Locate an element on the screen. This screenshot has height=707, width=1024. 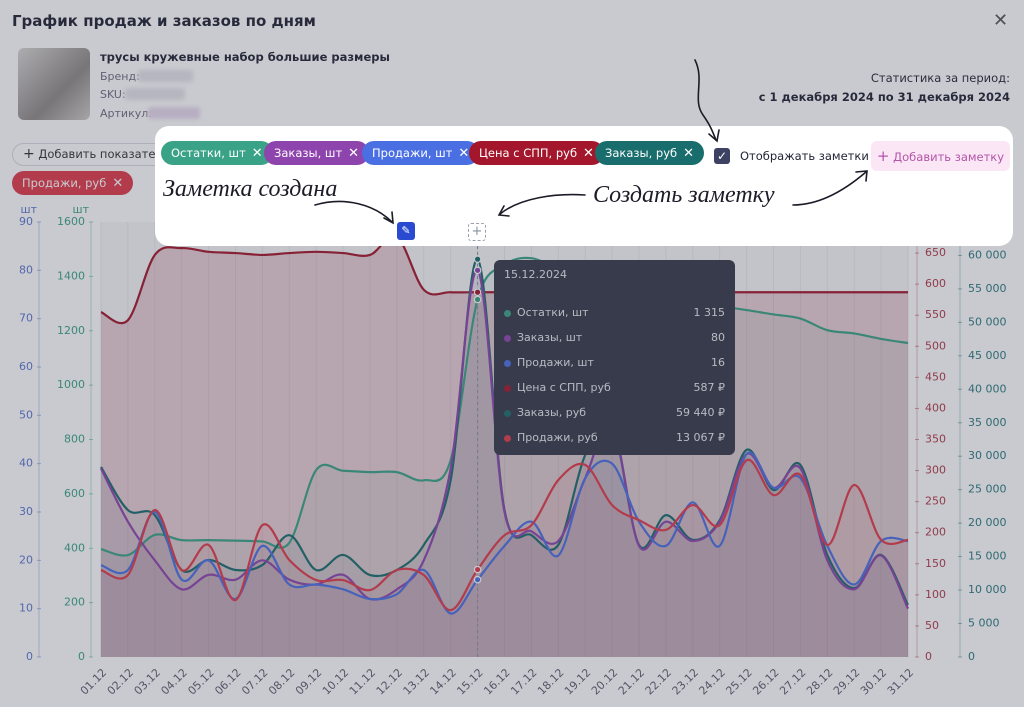
y-tick-label: 300 is located at coordinates (935, 470).